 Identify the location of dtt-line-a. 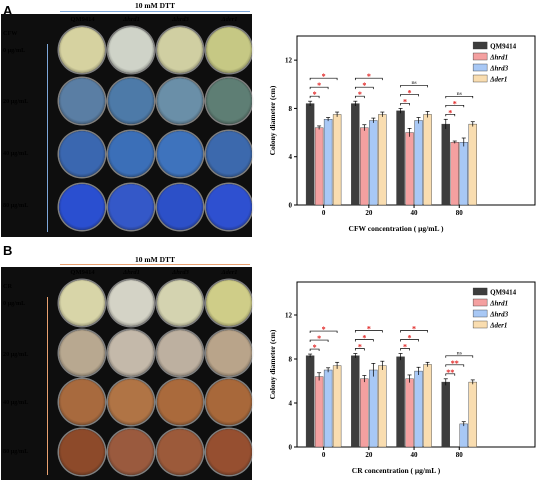
(155, 11).